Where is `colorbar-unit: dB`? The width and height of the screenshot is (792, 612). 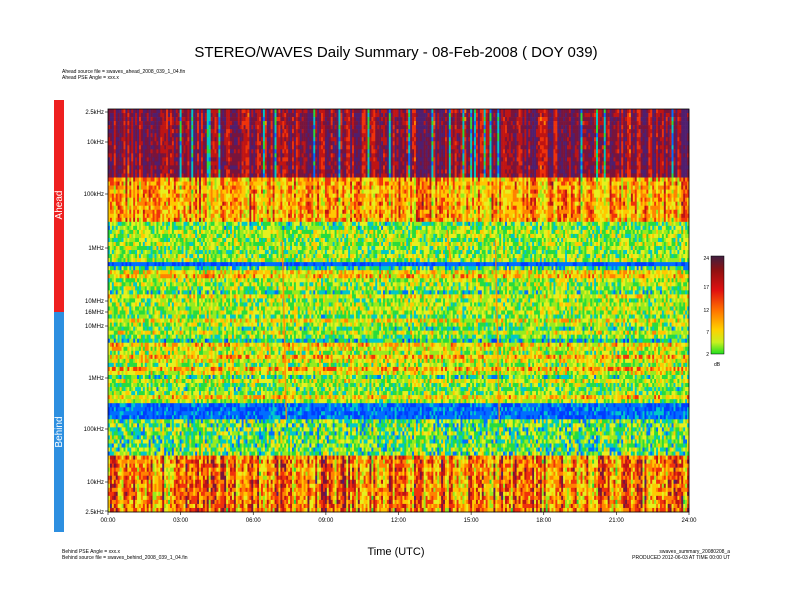
colorbar-unit: dB is located at coordinates (717, 365).